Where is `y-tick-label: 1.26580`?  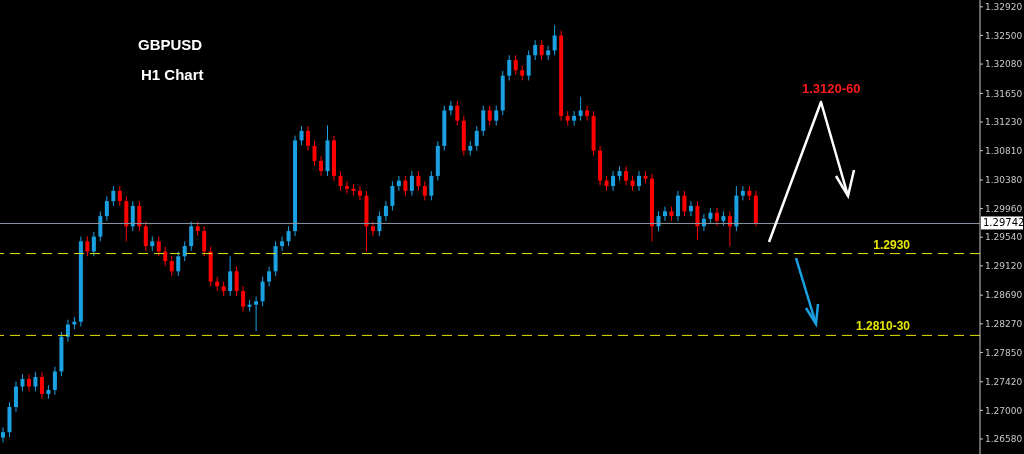 y-tick-label: 1.26580 is located at coordinates (1004, 439).